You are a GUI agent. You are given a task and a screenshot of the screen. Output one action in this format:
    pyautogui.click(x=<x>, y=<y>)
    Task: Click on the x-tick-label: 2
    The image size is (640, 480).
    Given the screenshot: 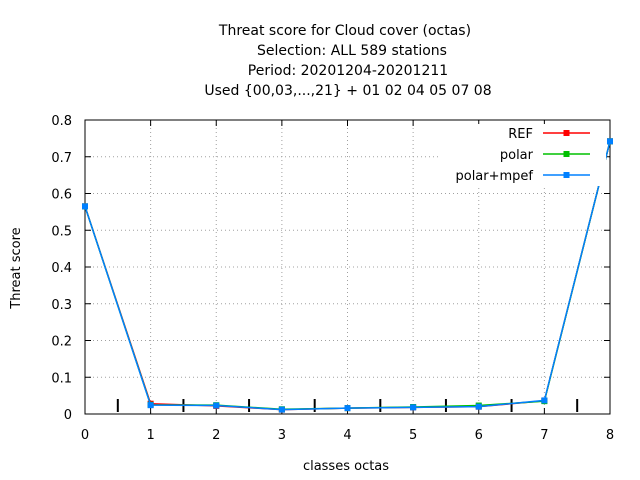 What is the action you would take?
    pyautogui.click(x=216, y=435)
    